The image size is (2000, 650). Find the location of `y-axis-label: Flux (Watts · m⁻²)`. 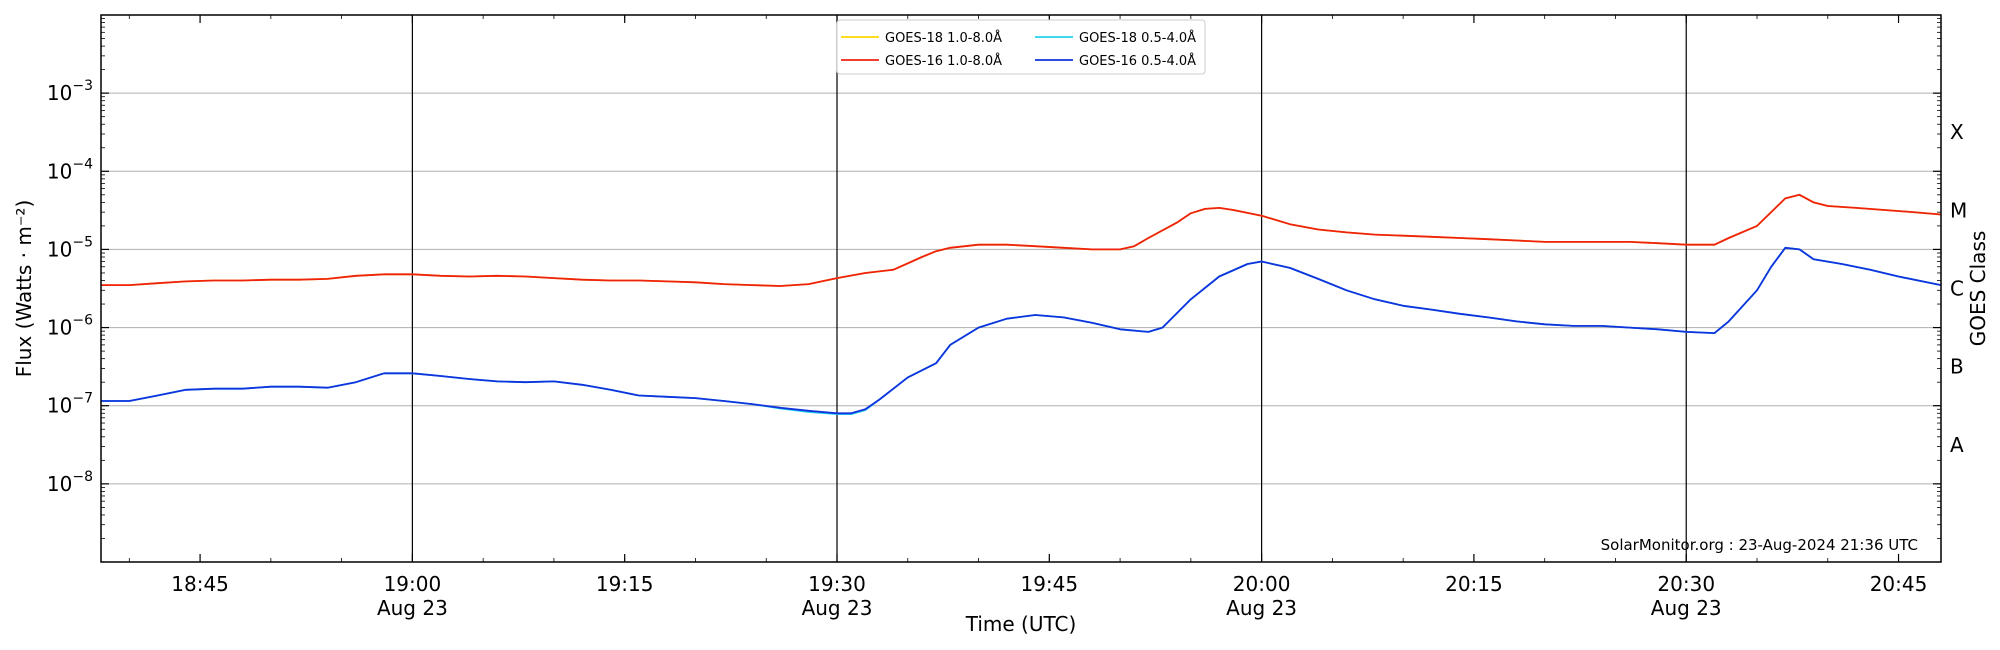

y-axis-label: Flux (Watts · m⁻²) is located at coordinates (24, 289).